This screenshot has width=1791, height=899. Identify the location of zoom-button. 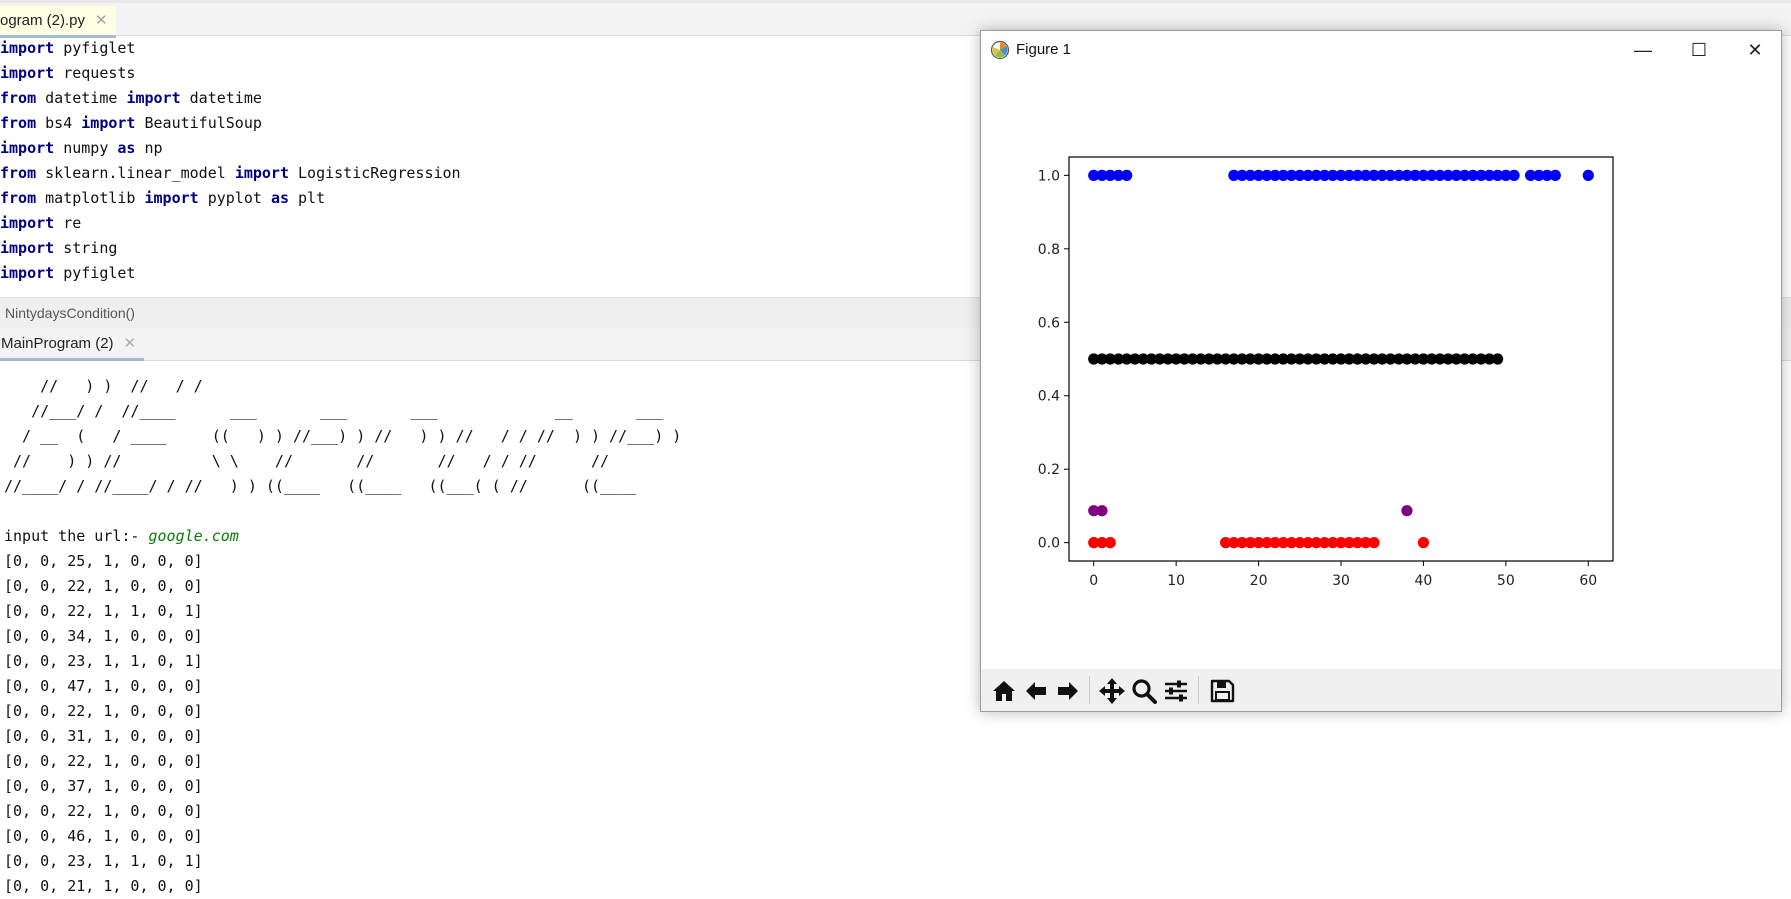
(1144, 691).